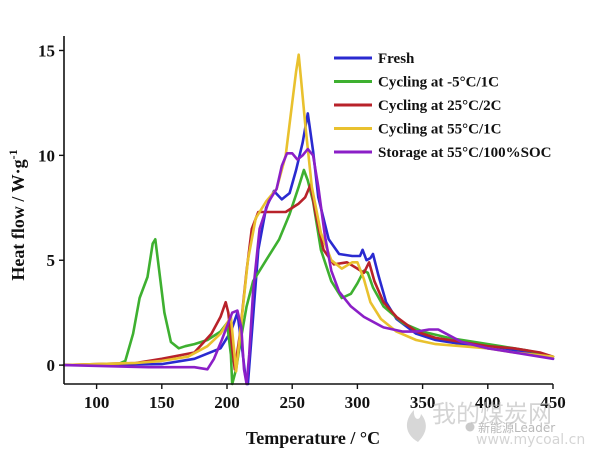 The height and width of the screenshot is (456, 600). I want to click on legend-label-3: Cycling at 55°C/1C, so click(440, 130).